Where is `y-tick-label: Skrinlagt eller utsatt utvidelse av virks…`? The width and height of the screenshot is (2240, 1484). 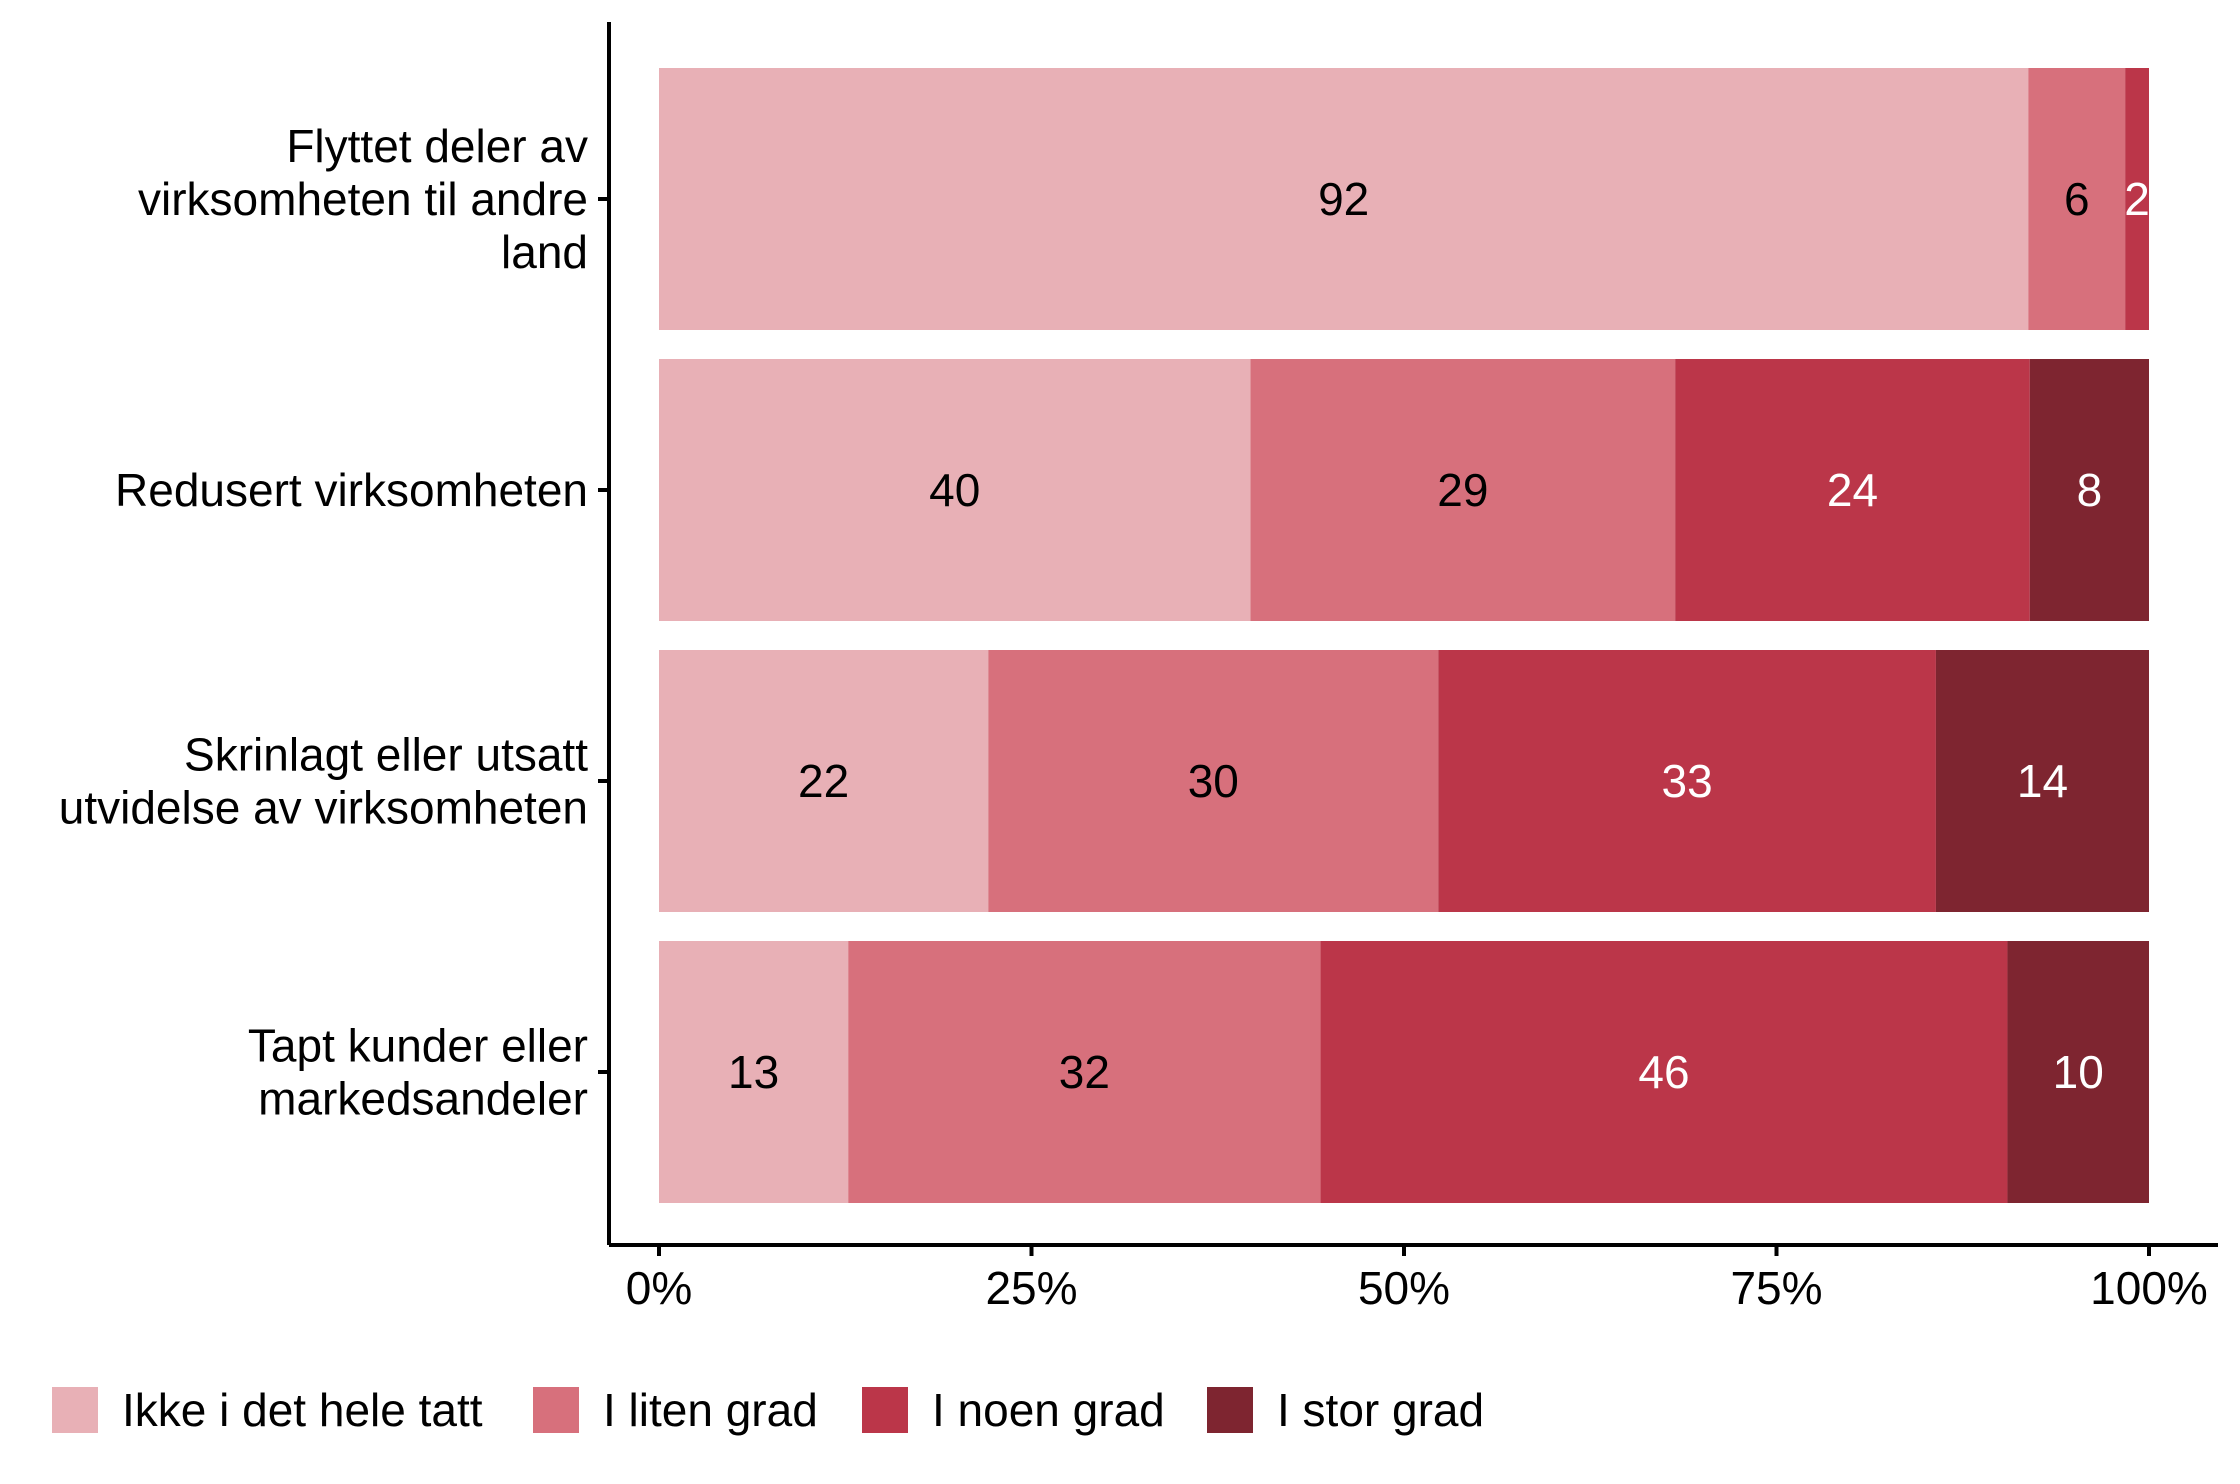 y-tick-label: Skrinlagt eller utsatt utvidelse av virks… is located at coordinates (323, 781).